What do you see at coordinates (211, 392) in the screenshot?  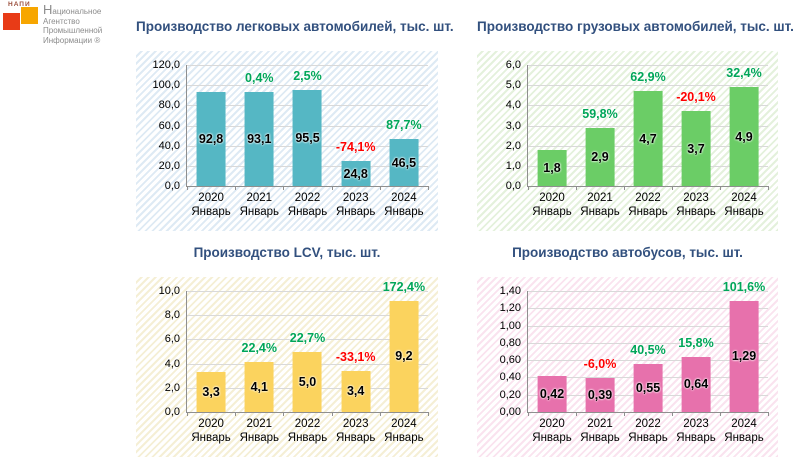 I see `value-label: 3,3` at bounding box center [211, 392].